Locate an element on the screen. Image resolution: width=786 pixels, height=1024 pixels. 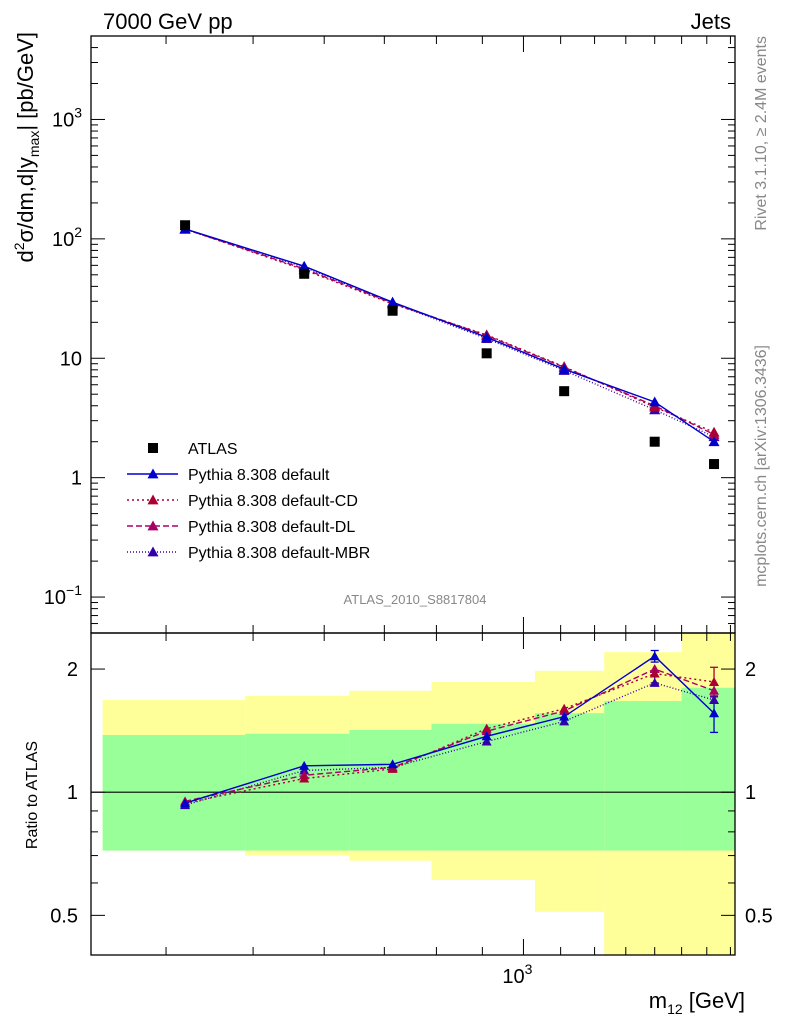
ylabel-end: | [pb/GeV] is located at coordinates (25, 81).